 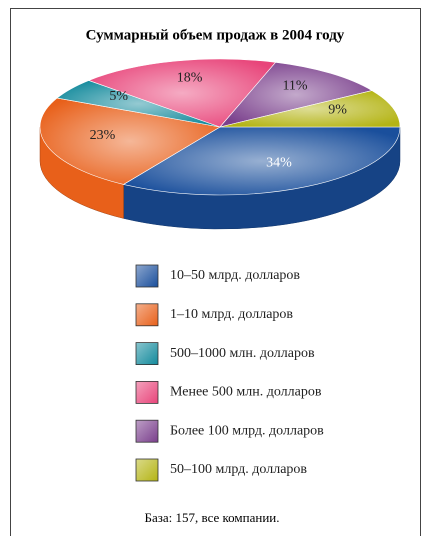 What do you see at coordinates (247, 430) in the screenshot?
I see `legend-label: Более 100 млрд. долларов` at bounding box center [247, 430].